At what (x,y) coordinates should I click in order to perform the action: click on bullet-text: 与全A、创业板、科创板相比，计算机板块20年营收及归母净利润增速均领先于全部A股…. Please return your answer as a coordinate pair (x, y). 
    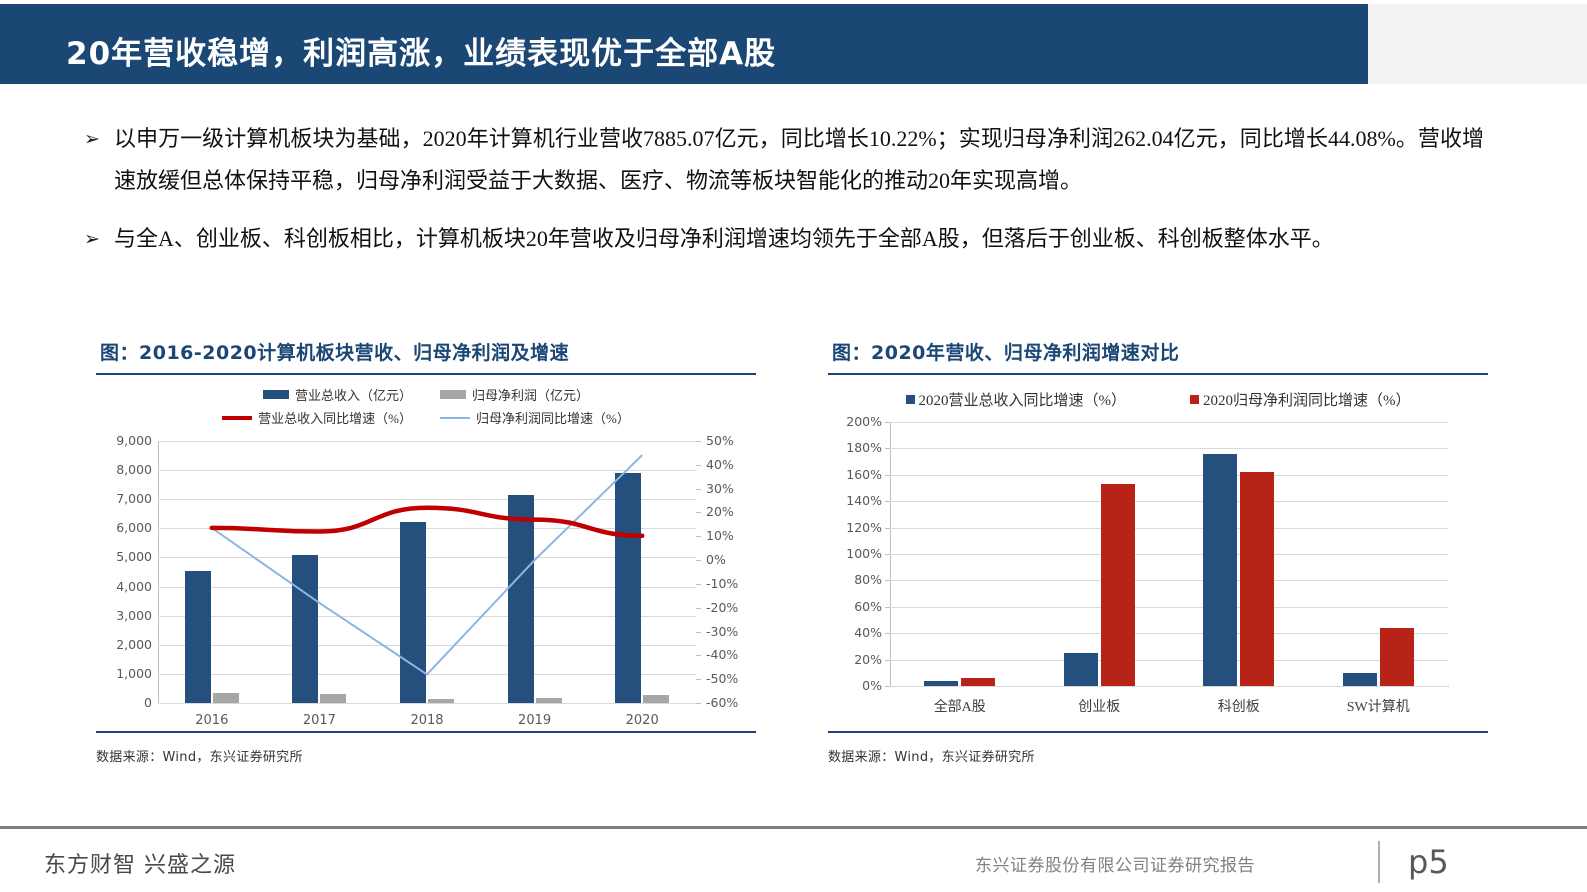
    Looking at the image, I should click on (724, 238).